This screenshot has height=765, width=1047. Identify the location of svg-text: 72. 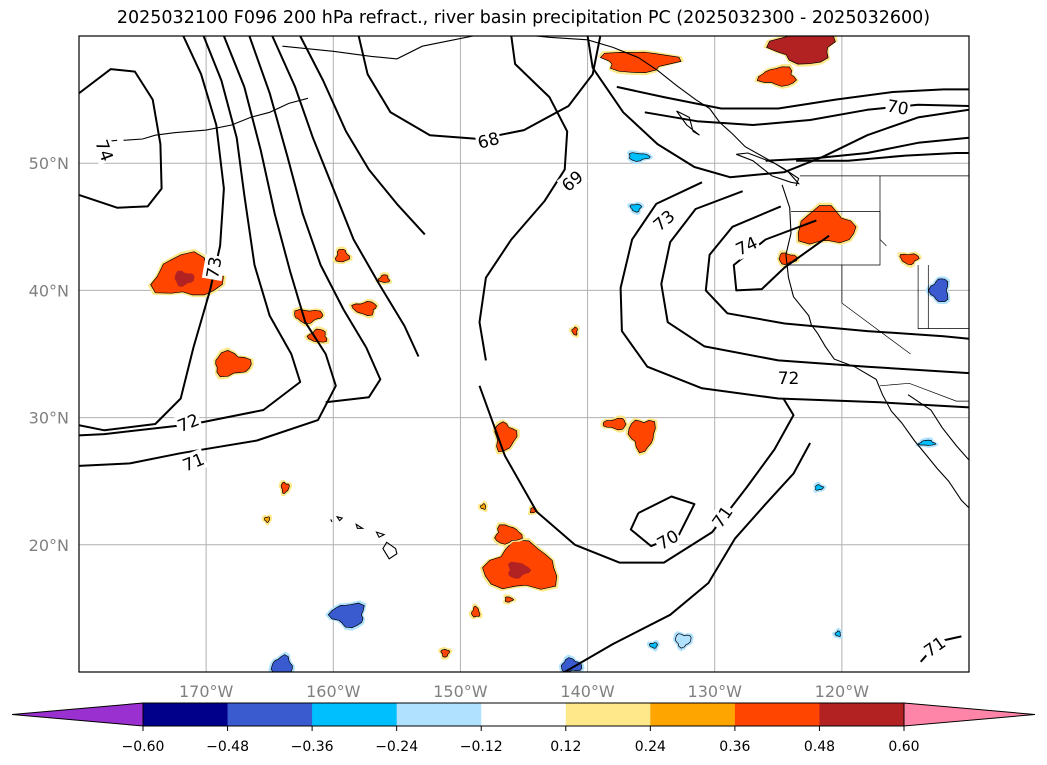
(789, 379).